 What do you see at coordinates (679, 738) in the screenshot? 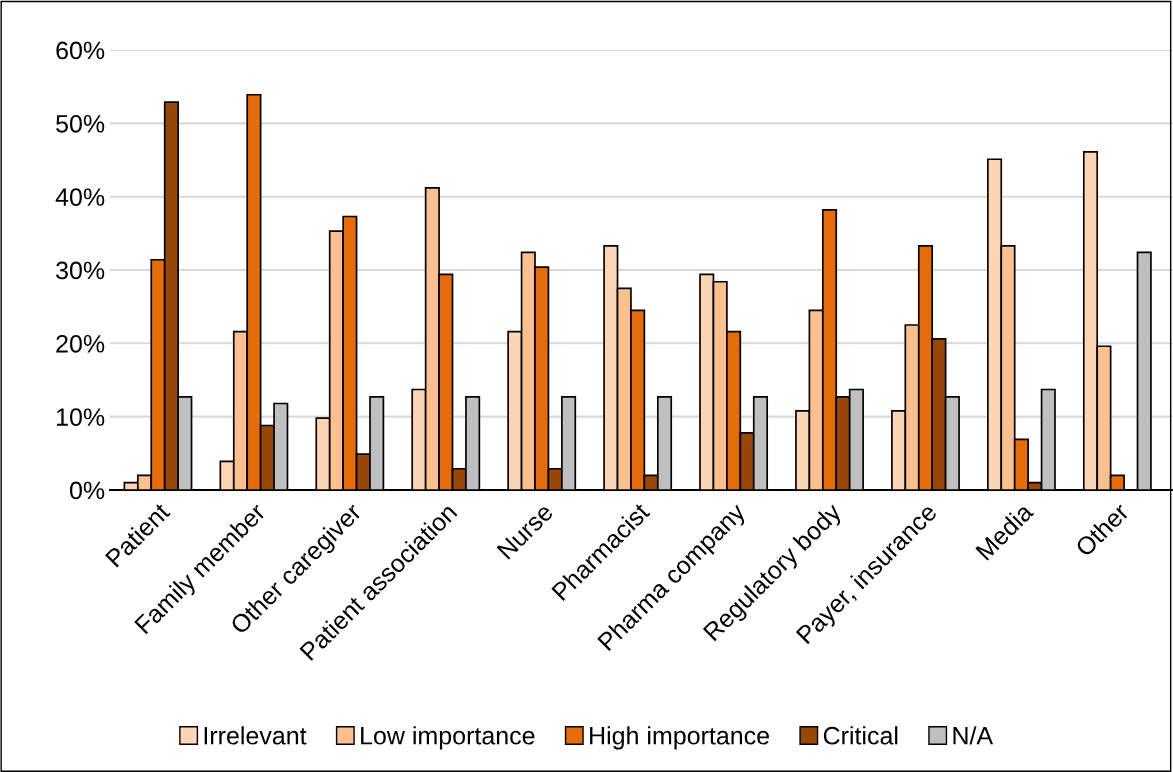
I see `legend-label: High importance` at bounding box center [679, 738].